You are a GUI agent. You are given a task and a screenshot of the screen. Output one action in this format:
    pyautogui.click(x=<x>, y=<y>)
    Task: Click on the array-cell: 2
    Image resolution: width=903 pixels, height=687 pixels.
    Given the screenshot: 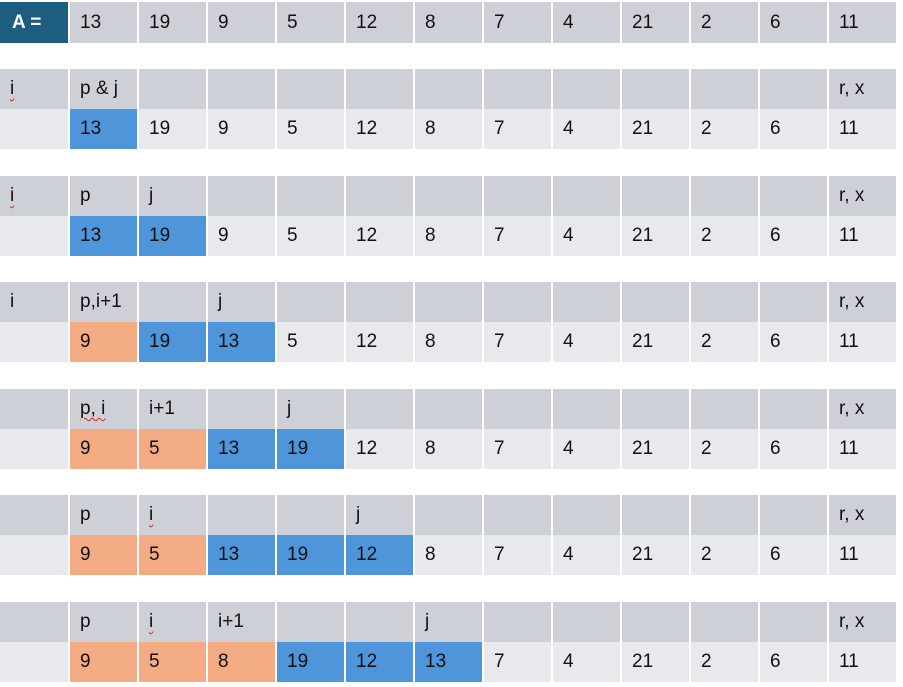 What is the action you would take?
    pyautogui.click(x=725, y=22)
    